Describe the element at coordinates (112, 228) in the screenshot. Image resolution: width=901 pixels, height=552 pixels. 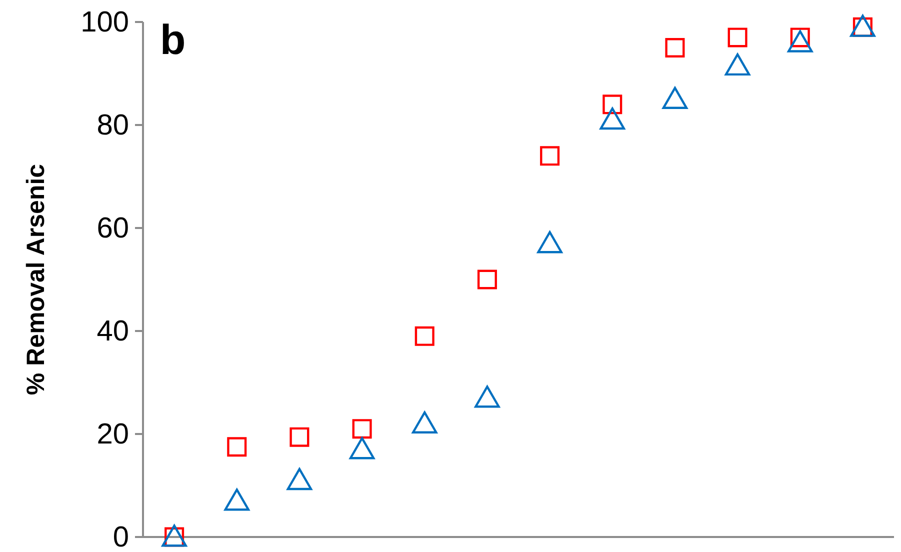
I see `y-tick-label: 60` at that location.